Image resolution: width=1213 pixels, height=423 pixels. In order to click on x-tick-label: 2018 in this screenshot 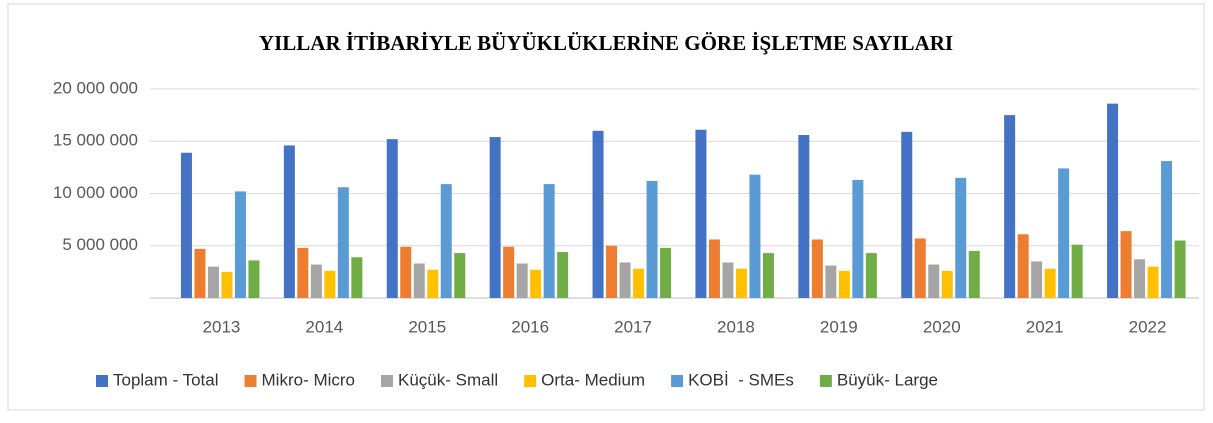, I will do `click(736, 326)`.